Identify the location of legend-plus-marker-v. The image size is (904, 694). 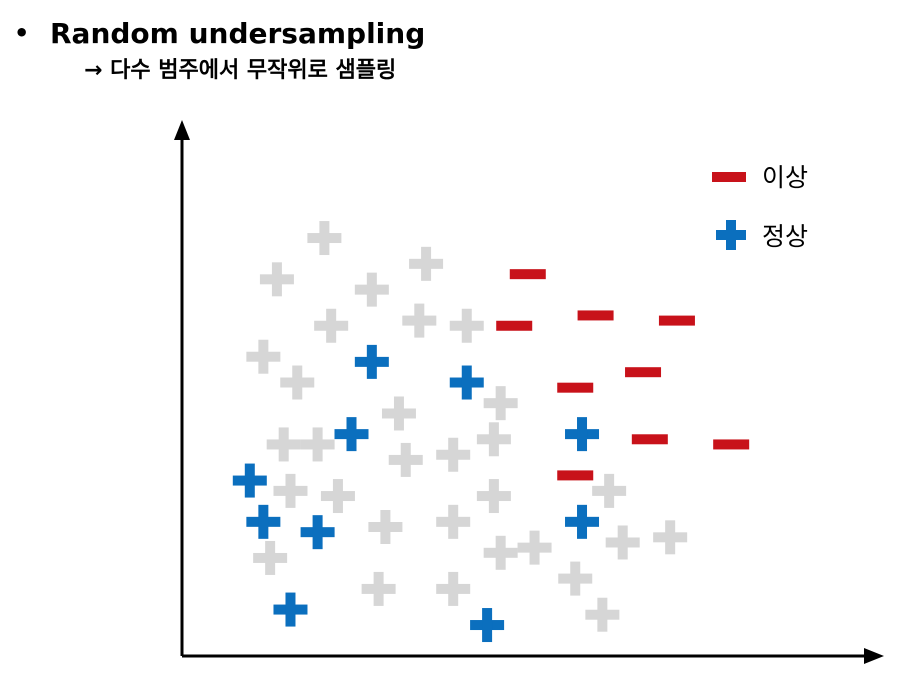
(731, 235).